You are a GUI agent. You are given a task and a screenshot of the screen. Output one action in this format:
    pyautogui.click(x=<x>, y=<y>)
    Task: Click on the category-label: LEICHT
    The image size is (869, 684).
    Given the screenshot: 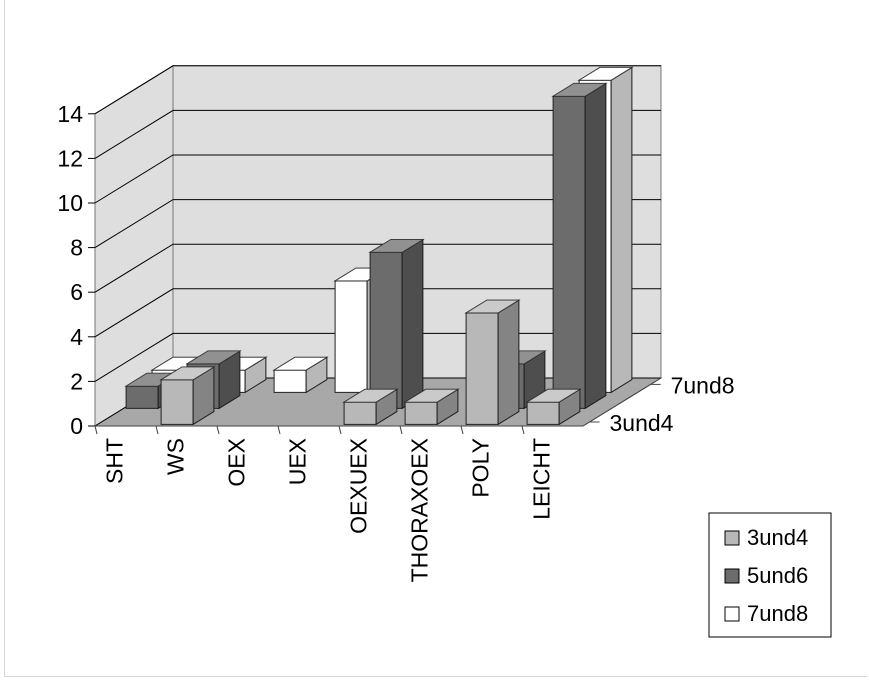 What is the action you would take?
    pyautogui.click(x=542, y=479)
    